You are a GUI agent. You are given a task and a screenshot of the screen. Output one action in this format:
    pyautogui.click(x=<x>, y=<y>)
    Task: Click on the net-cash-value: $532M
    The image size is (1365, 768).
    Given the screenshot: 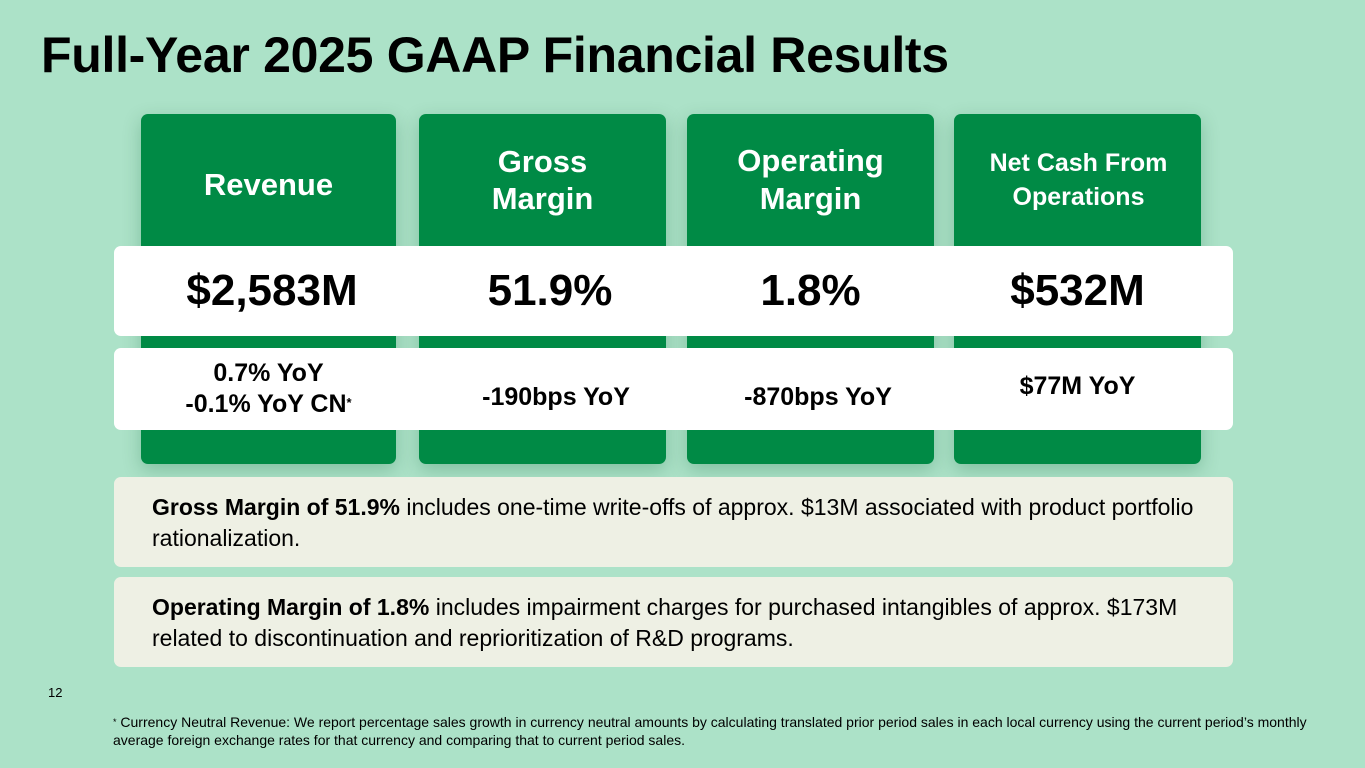 What is the action you would take?
    pyautogui.click(x=1077, y=290)
    